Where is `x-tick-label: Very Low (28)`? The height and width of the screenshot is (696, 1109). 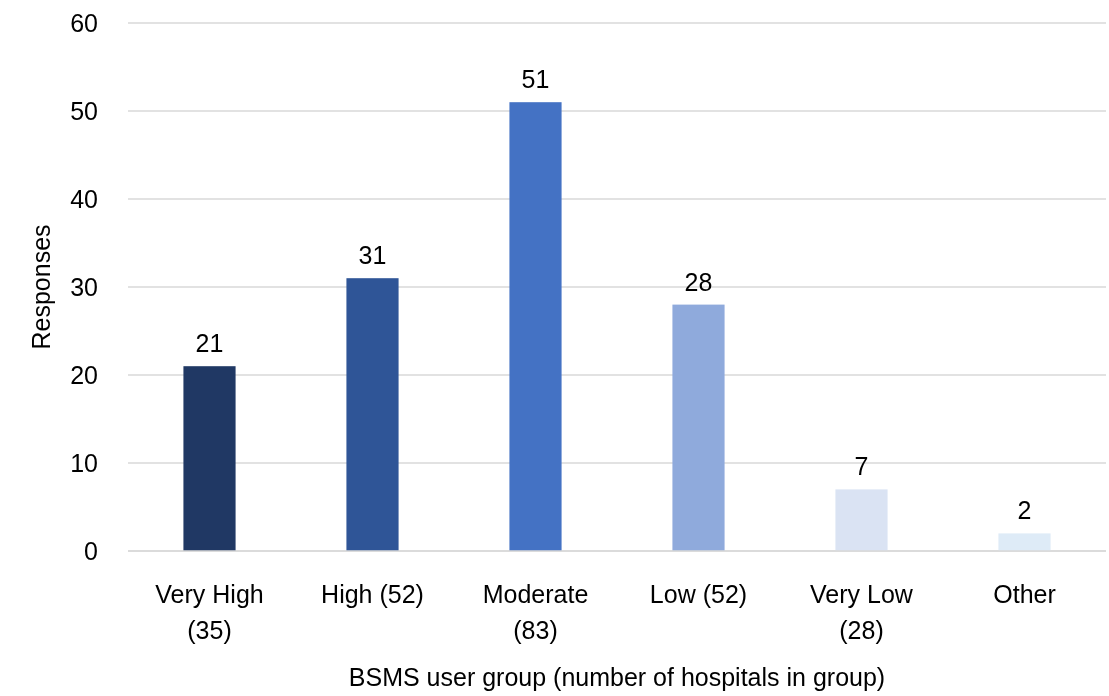 x-tick-label: Very Low (28) is located at coordinates (862, 612).